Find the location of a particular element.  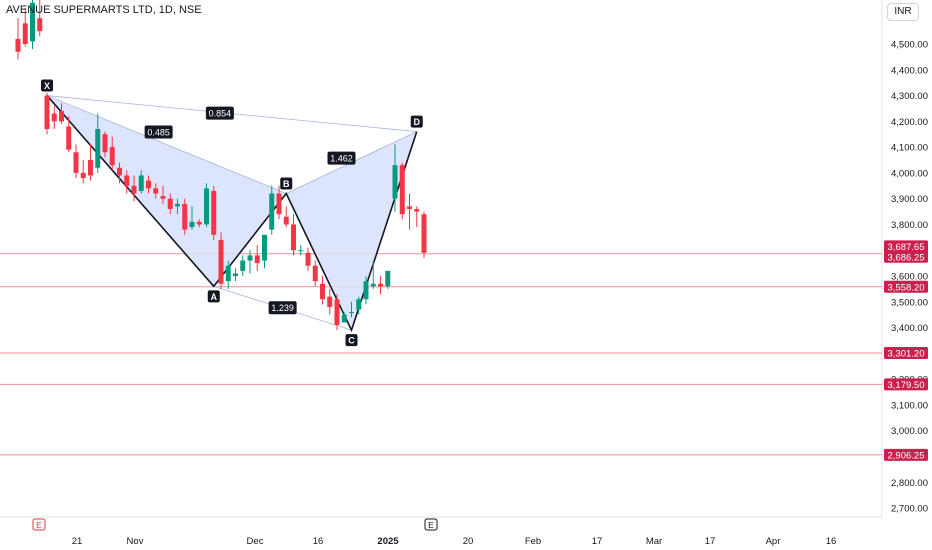

time-tick-label: 21 is located at coordinates (77, 541).